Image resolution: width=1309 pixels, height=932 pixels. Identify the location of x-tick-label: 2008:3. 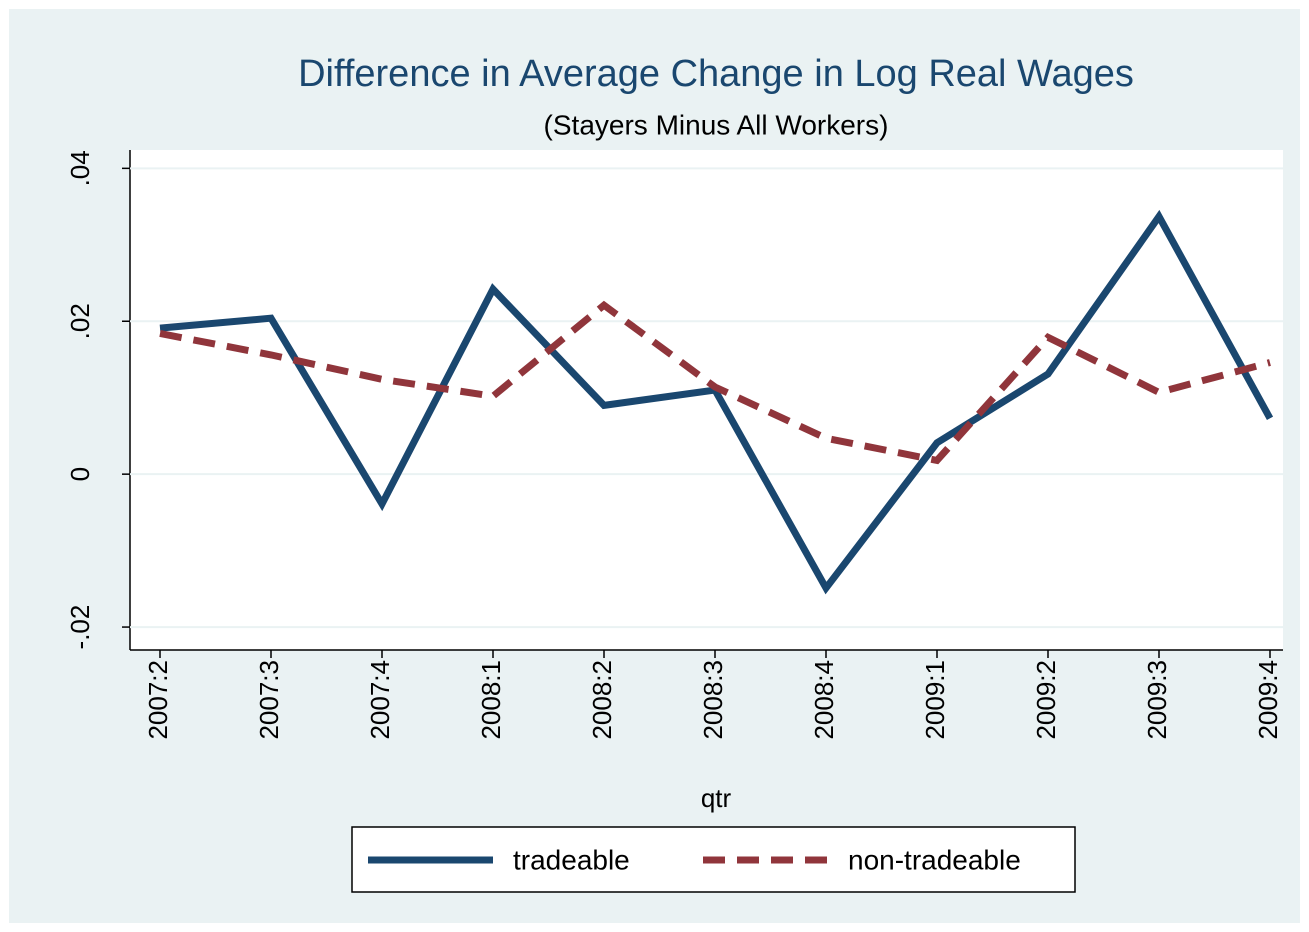
(713, 700).